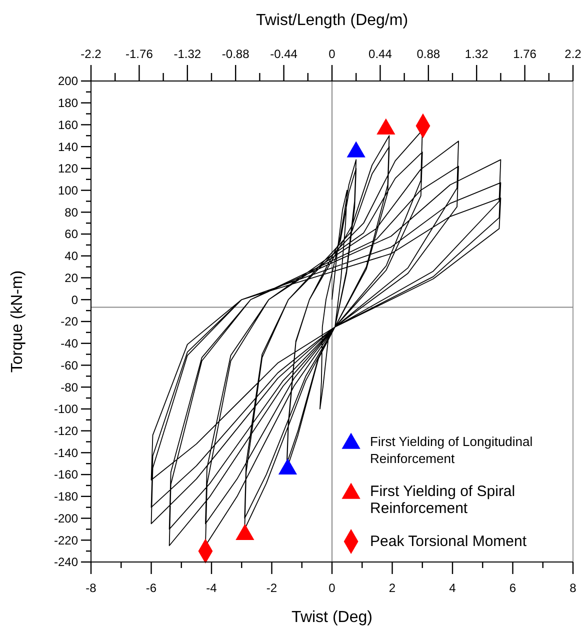 This screenshot has width=584, height=631. Describe the element at coordinates (68, 147) in the screenshot. I see `y-tick-label: 140` at that location.